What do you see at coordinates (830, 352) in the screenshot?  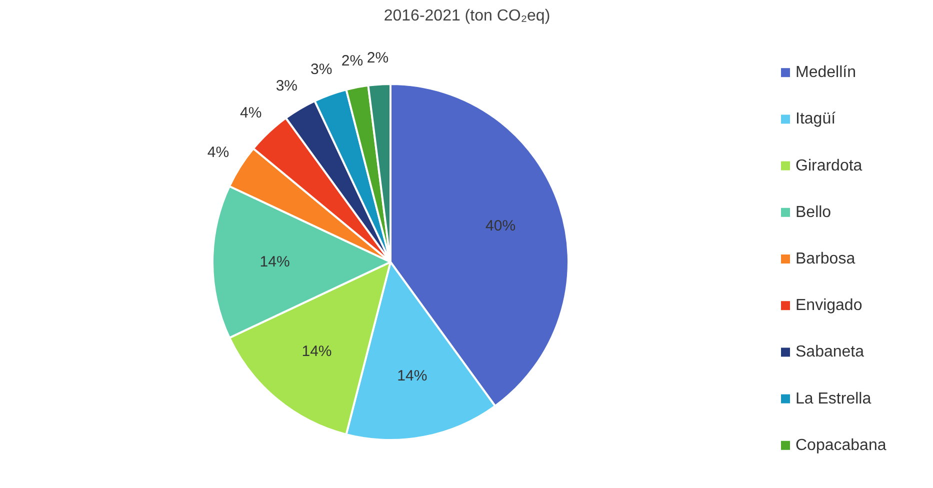 I see `legend-label: Sabaneta` at bounding box center [830, 352].